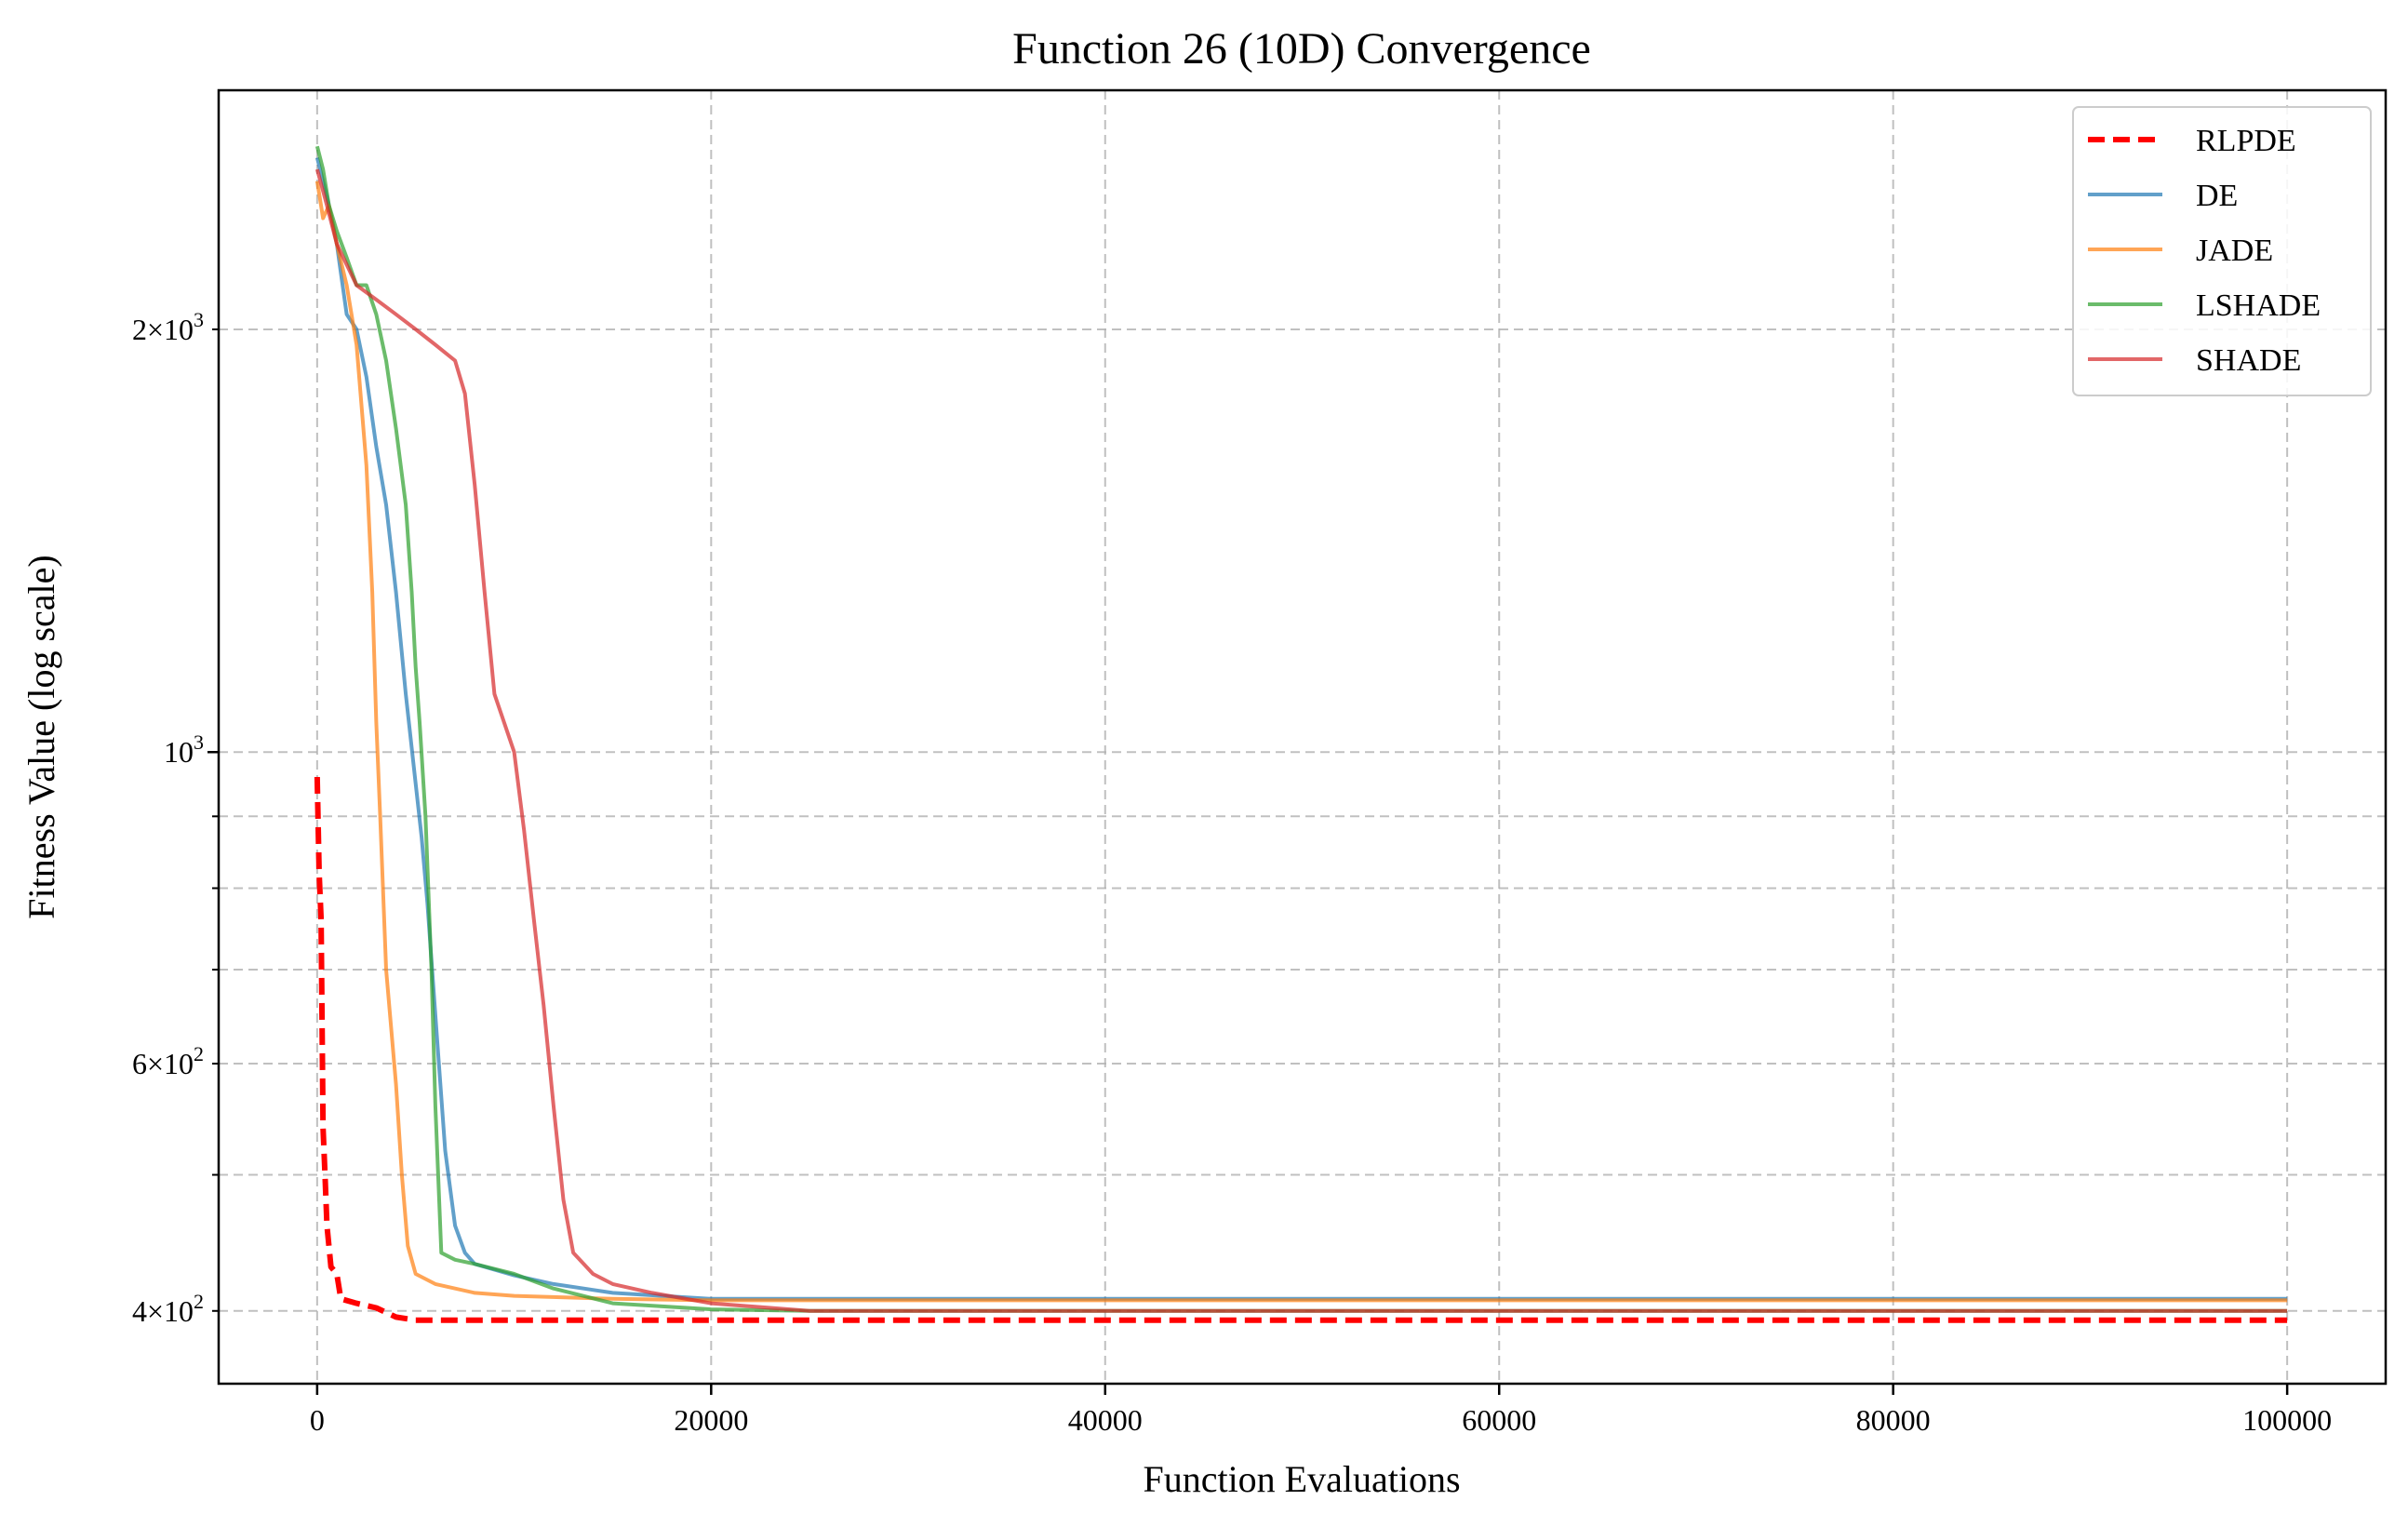 This screenshot has height=1527, width=2408. What do you see at coordinates (2234, 251) in the screenshot?
I see `legend-label-jade: JADE` at bounding box center [2234, 251].